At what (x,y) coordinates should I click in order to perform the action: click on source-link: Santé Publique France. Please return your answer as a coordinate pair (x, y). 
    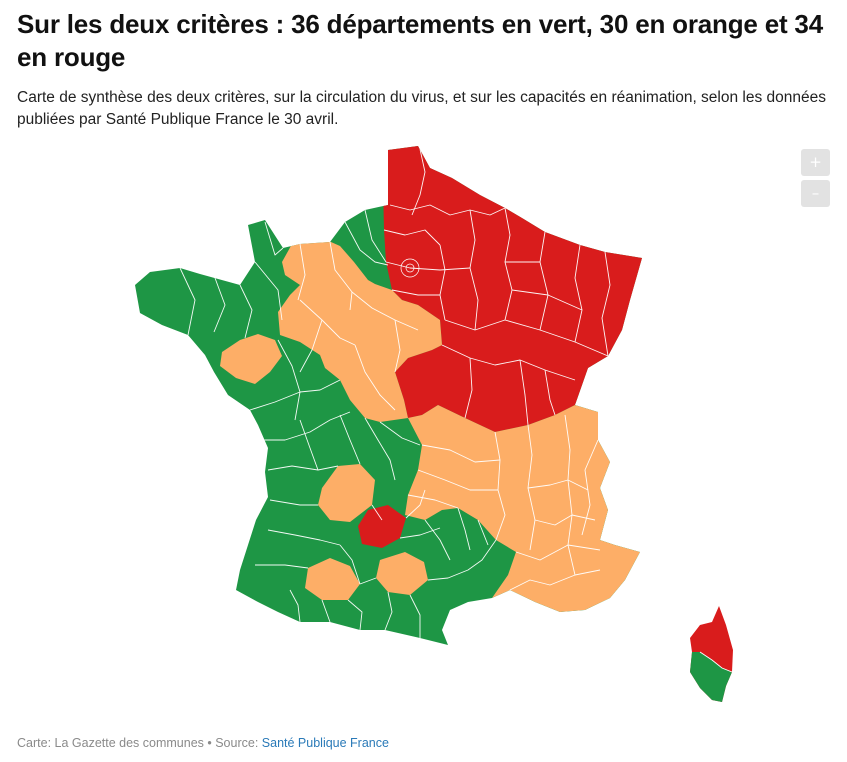
    Looking at the image, I should click on (325, 743).